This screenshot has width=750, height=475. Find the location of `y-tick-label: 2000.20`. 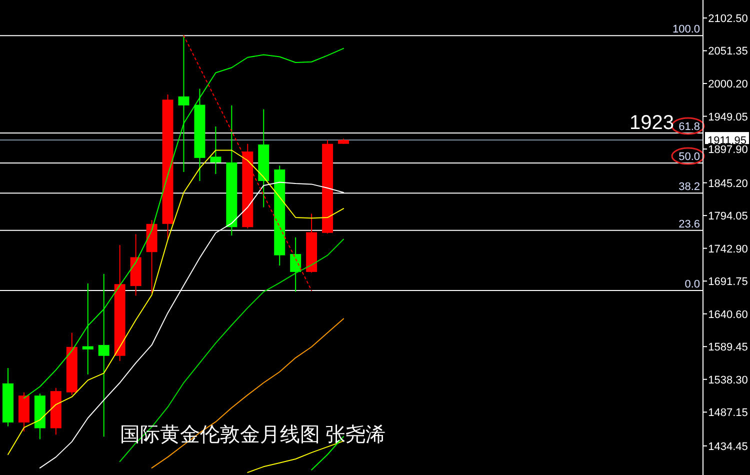

y-tick-label: 2000.20 is located at coordinates (728, 84).